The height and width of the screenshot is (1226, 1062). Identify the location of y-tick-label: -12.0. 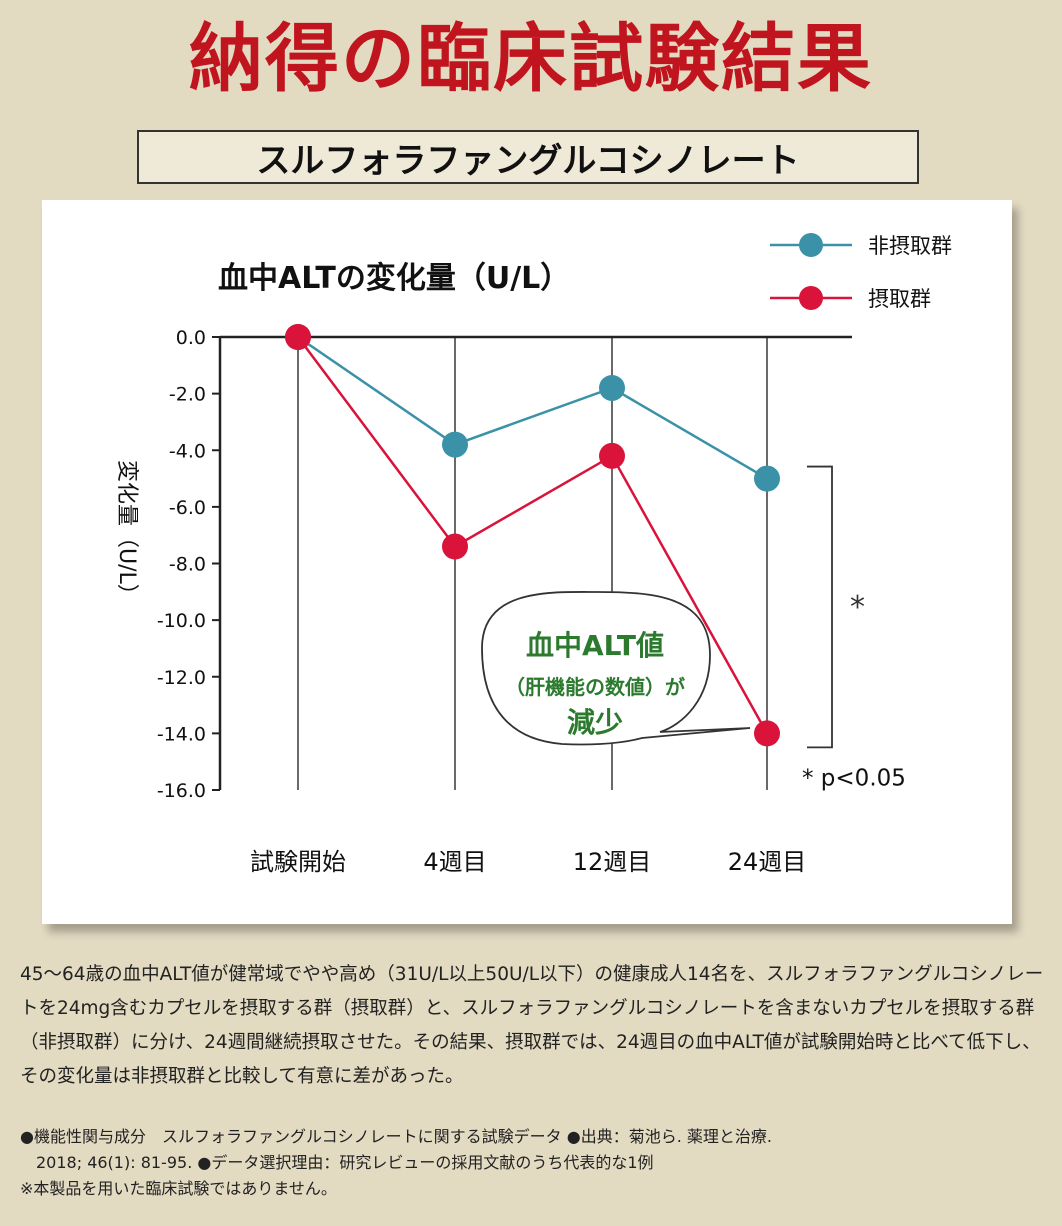
(181, 678).